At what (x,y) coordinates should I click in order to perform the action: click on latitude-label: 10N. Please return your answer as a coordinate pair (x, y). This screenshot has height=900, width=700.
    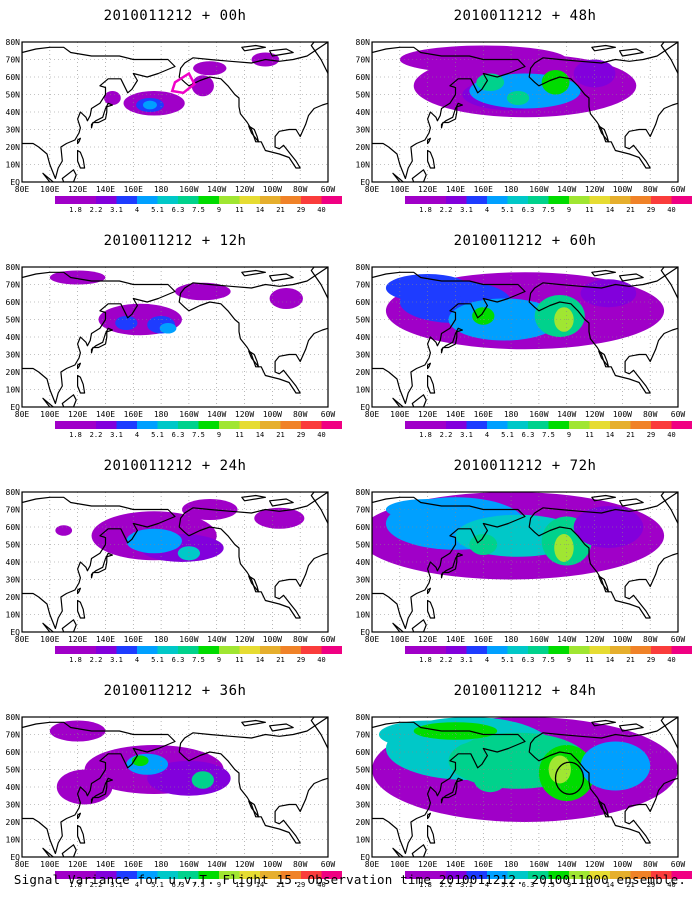
    Looking at the image, I should click on (13, 615).